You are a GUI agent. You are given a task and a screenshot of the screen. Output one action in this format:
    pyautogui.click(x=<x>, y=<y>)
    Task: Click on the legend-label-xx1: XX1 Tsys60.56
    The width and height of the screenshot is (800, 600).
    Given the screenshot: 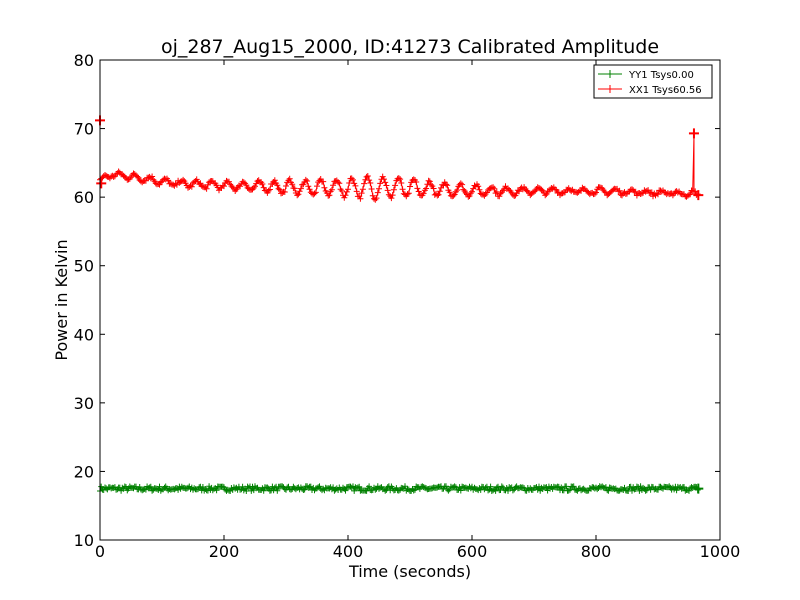 What is the action you would take?
    pyautogui.click(x=665, y=90)
    